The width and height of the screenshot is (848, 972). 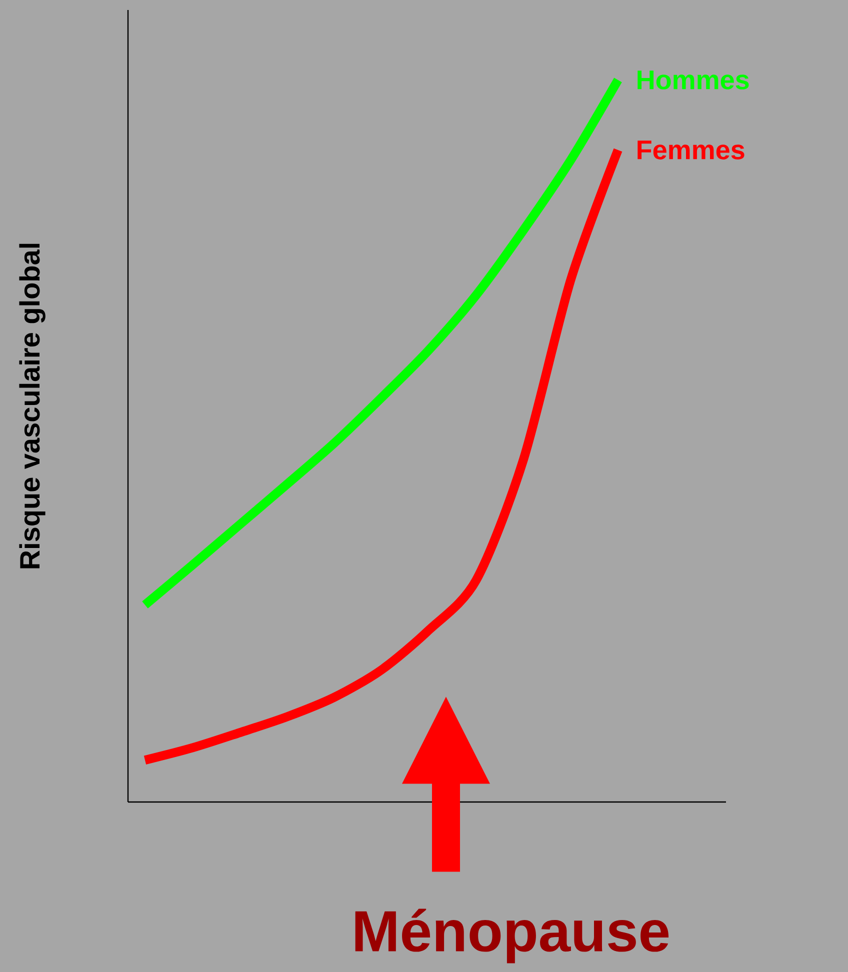 I want to click on y-axis-title: Risque vasculaire global, so click(x=32, y=406).